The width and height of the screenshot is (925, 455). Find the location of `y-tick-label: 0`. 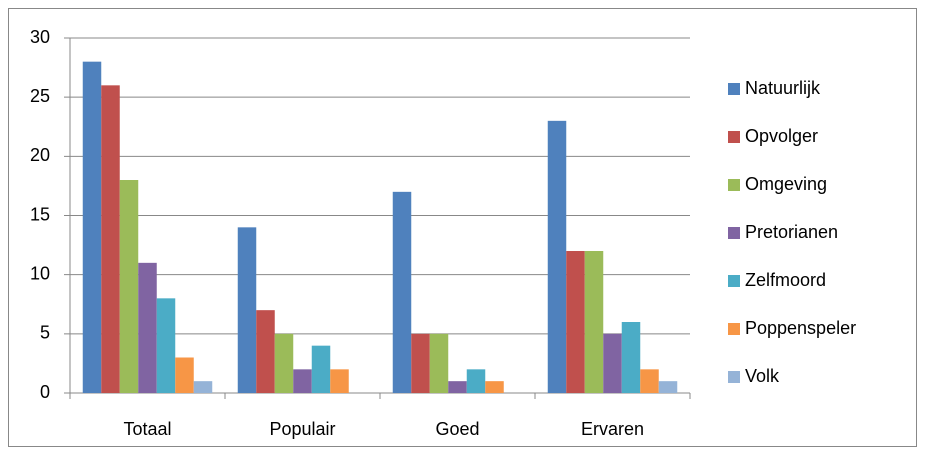

y-tick-label: 0 is located at coordinates (45, 392).